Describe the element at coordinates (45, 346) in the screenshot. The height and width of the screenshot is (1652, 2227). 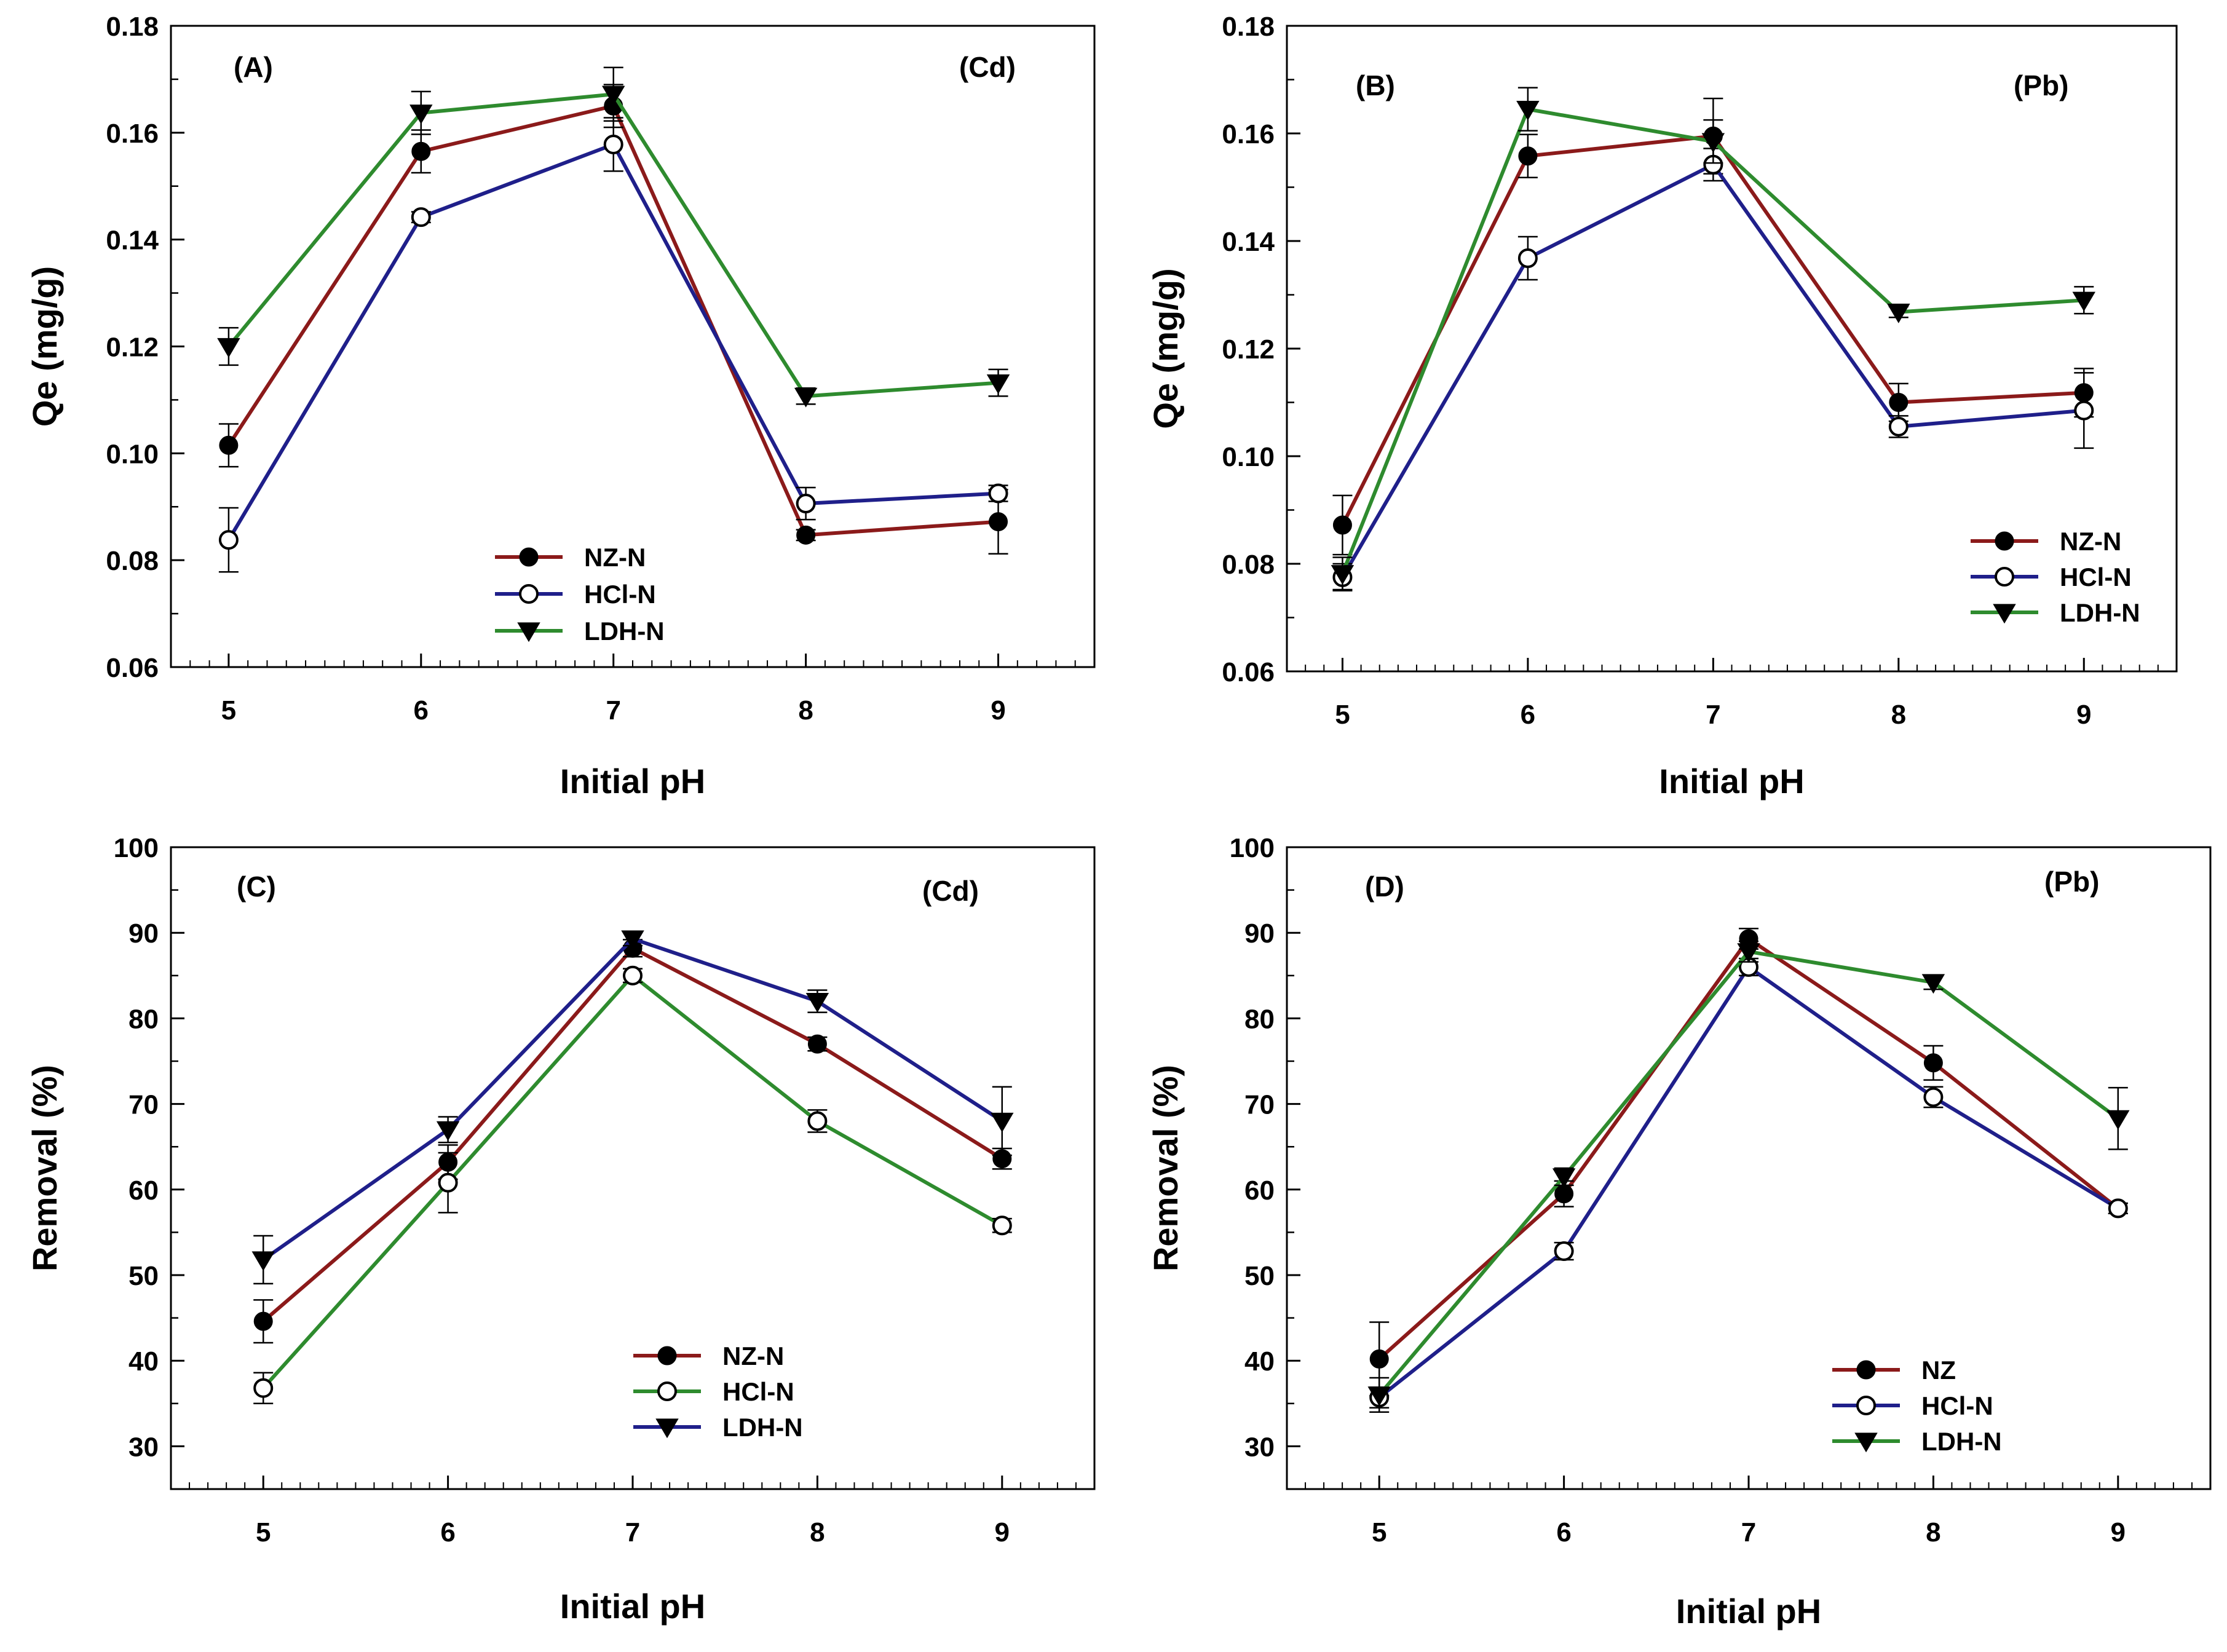
I see `y-axis-title: Qe (mg/g)` at that location.